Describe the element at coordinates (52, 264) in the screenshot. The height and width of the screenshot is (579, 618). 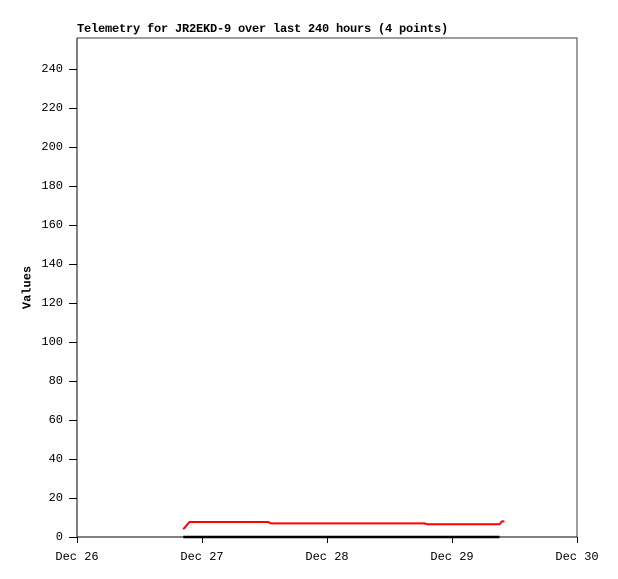
I see `y-tick-label: 140` at that location.